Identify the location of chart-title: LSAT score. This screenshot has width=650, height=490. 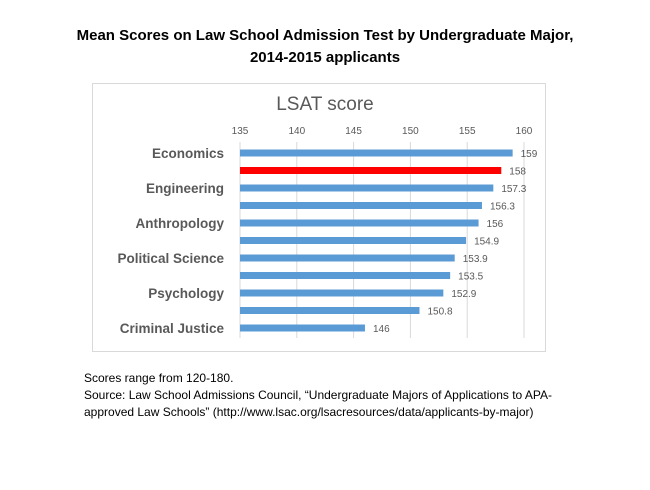
(325, 104).